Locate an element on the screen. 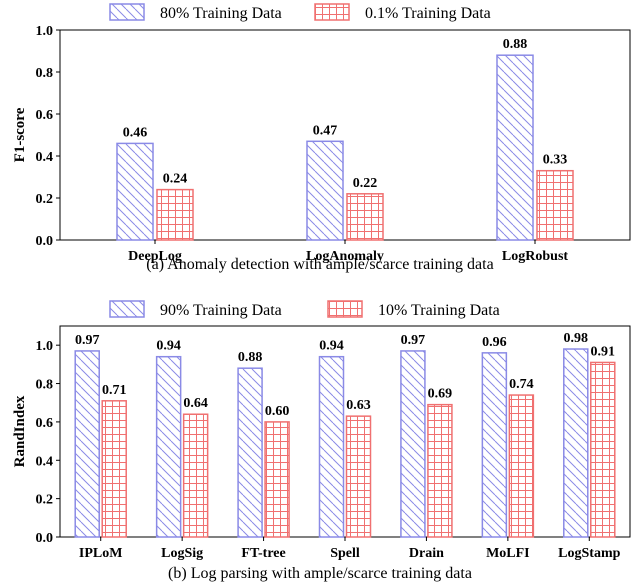 This screenshot has width=641, height=587. bar-value-label: 0.96 is located at coordinates (494, 342).